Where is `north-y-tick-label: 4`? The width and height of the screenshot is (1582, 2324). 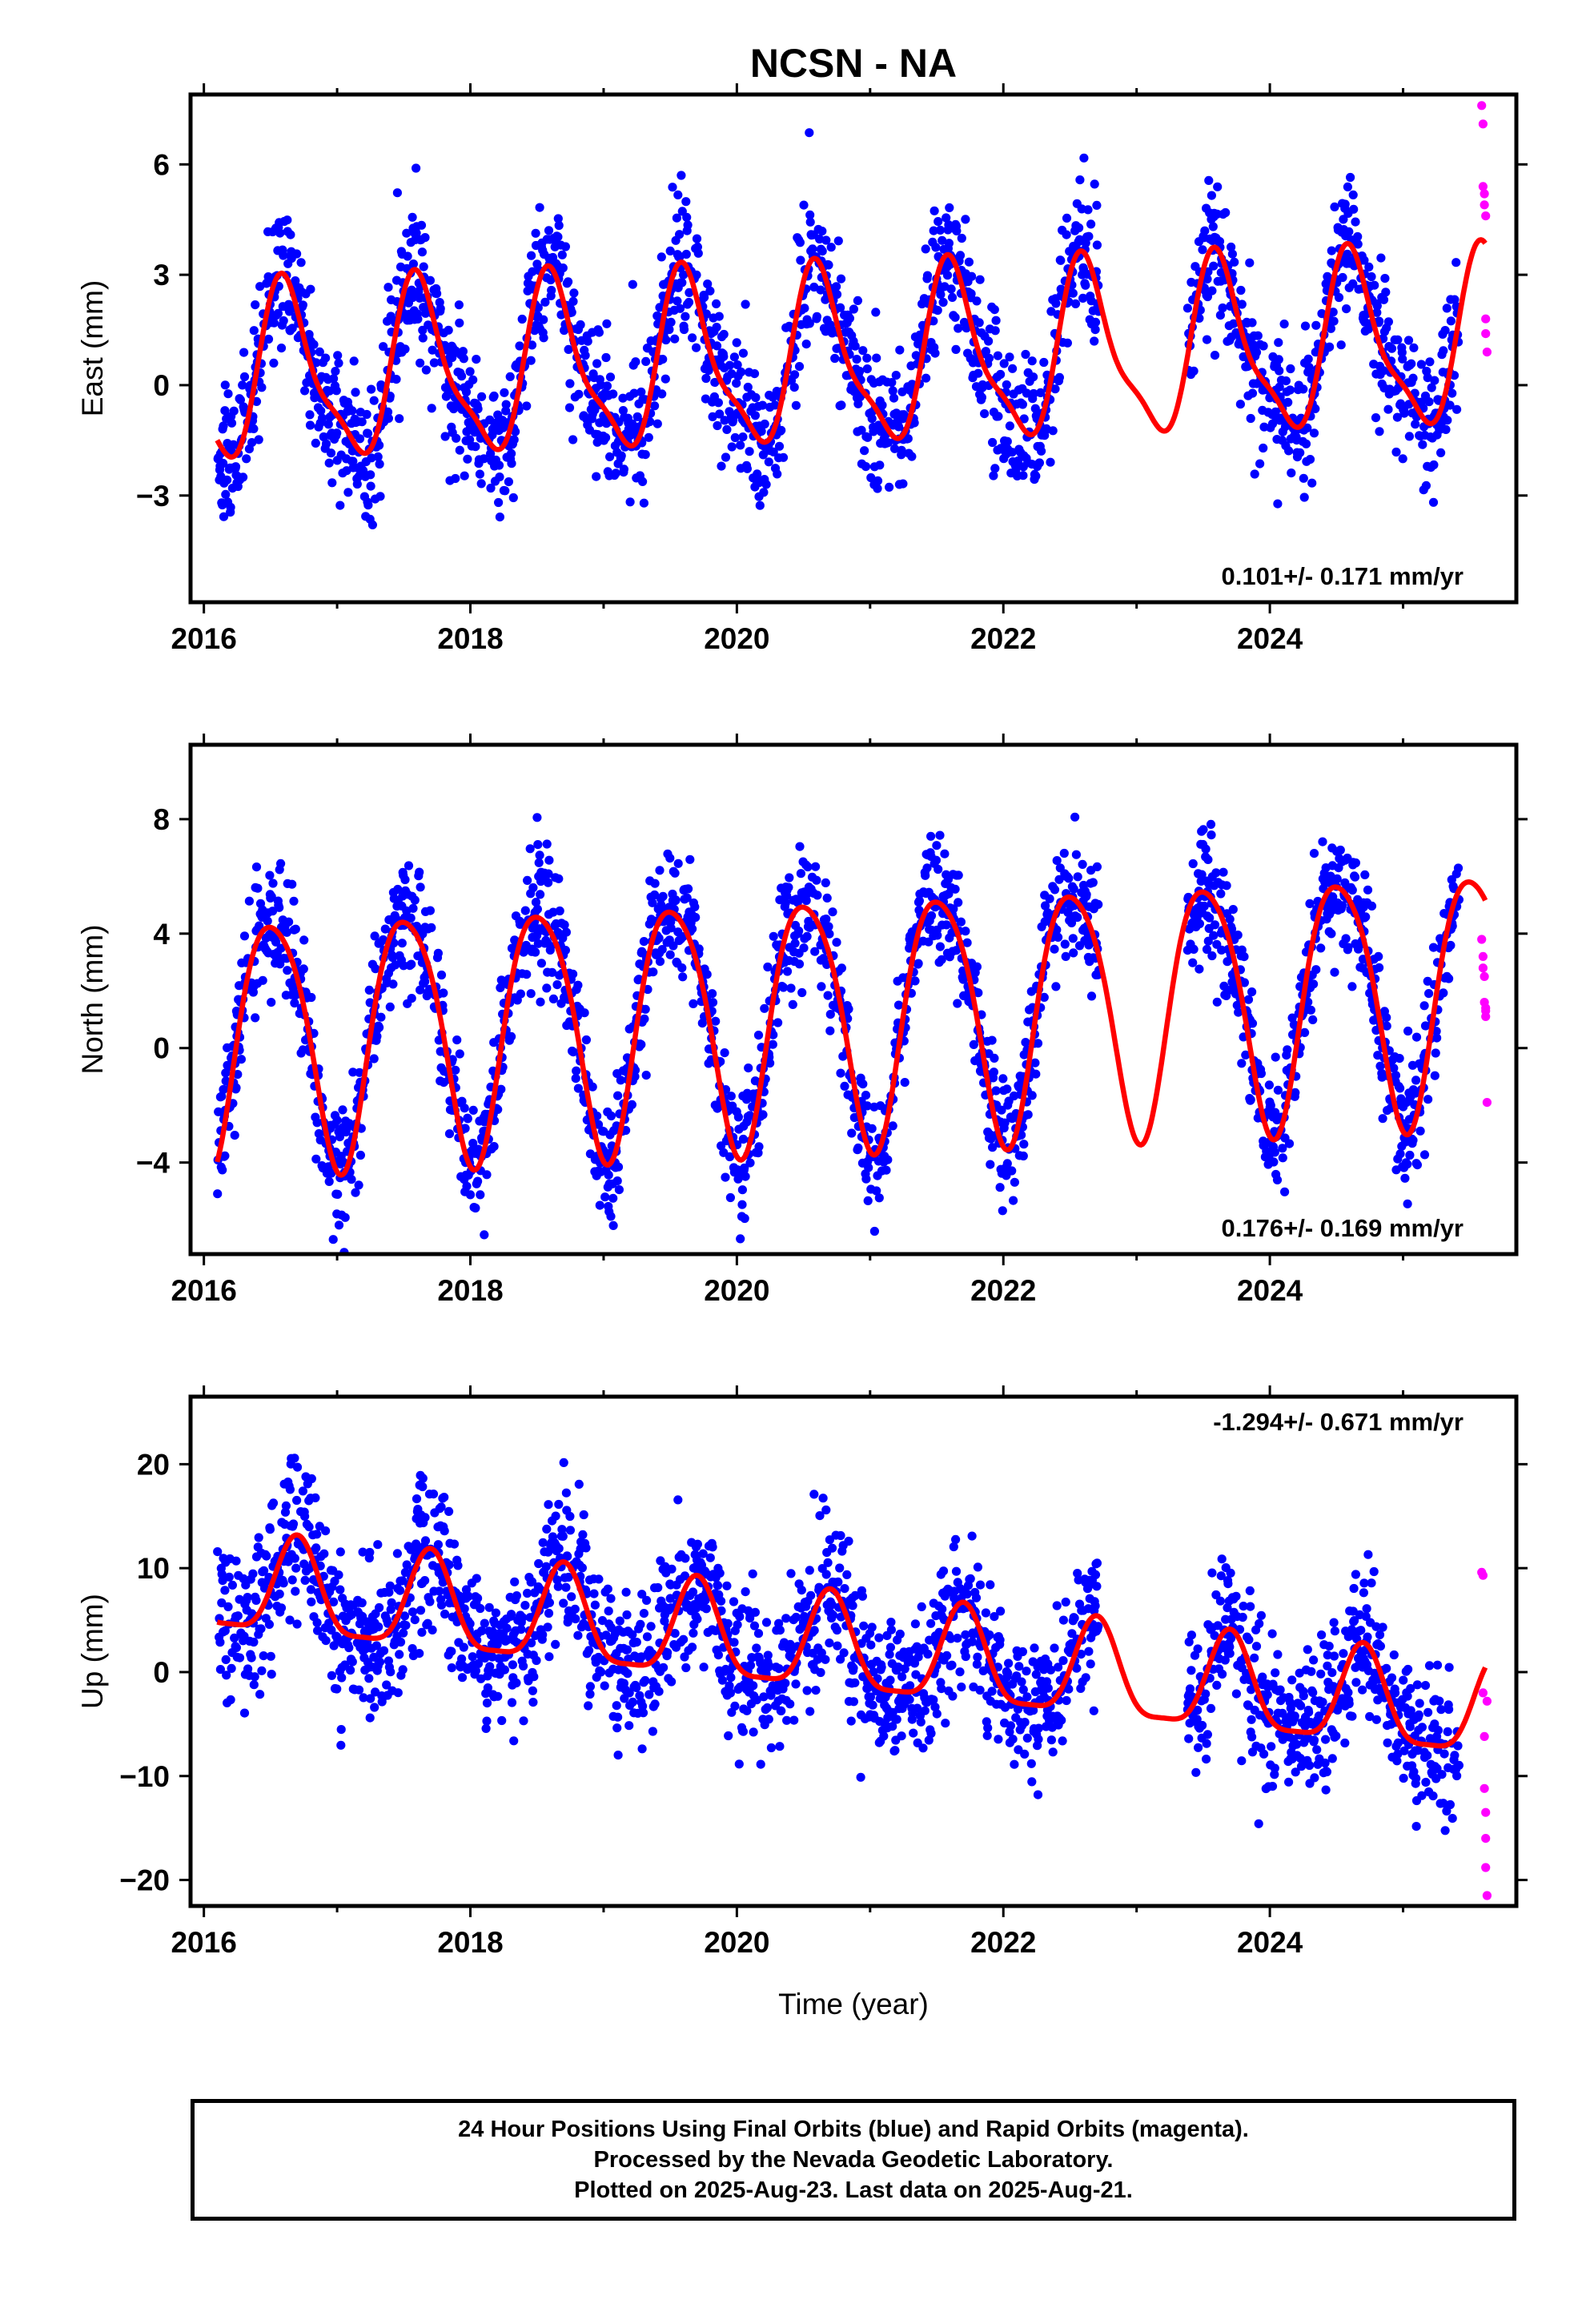 north-y-tick-label: 4 is located at coordinates (161, 934).